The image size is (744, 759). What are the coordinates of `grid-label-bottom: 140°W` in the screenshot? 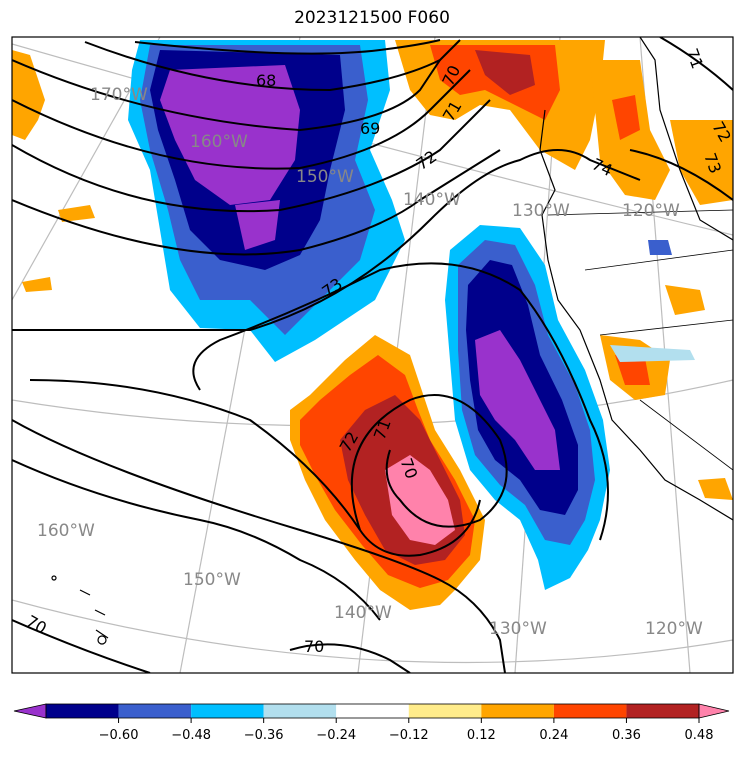 It's located at (363, 613).